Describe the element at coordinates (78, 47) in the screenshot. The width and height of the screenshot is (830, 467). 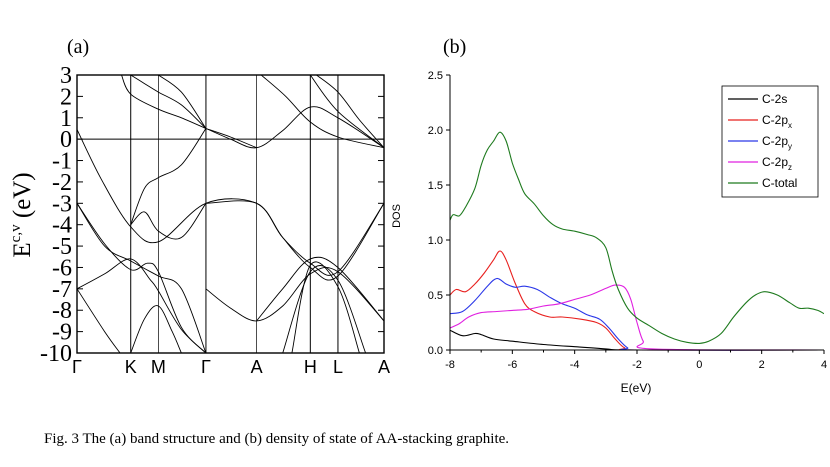
I see `panel-a-label: (a)` at that location.